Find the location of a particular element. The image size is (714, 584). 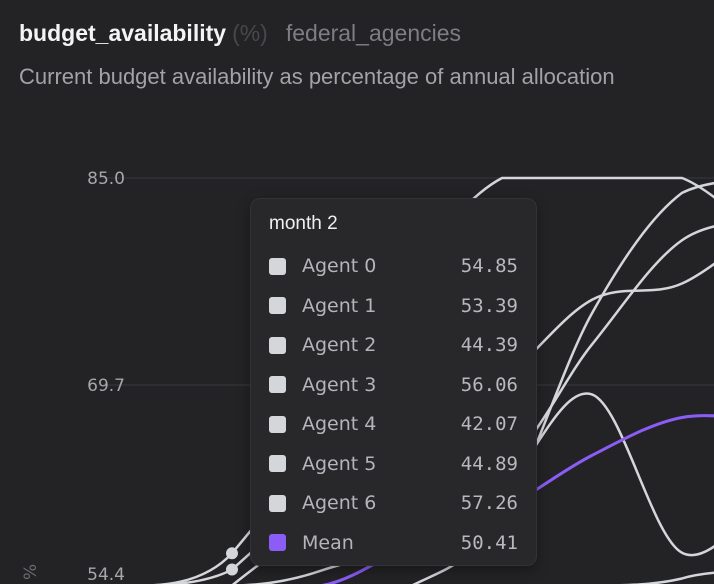

series-value: 44.39 is located at coordinates (489, 345).